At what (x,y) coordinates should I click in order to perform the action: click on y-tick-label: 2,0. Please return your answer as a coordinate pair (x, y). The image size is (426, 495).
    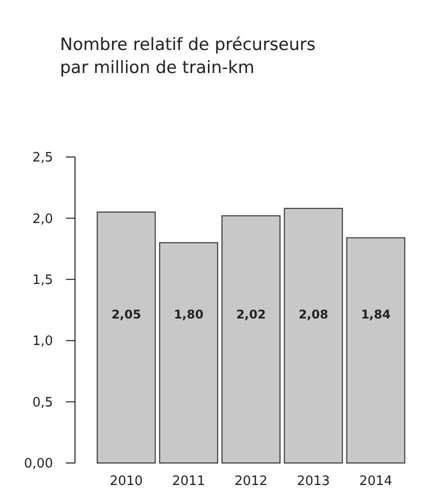
    Looking at the image, I should click on (42, 219).